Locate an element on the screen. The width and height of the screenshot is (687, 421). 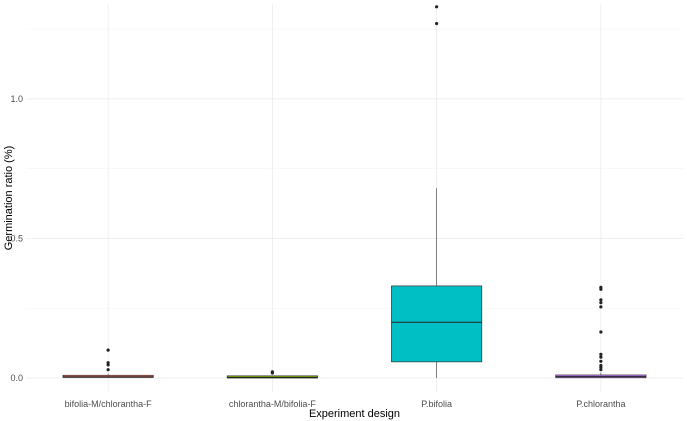
y-tick-label: 0.0 is located at coordinates (16, 378).